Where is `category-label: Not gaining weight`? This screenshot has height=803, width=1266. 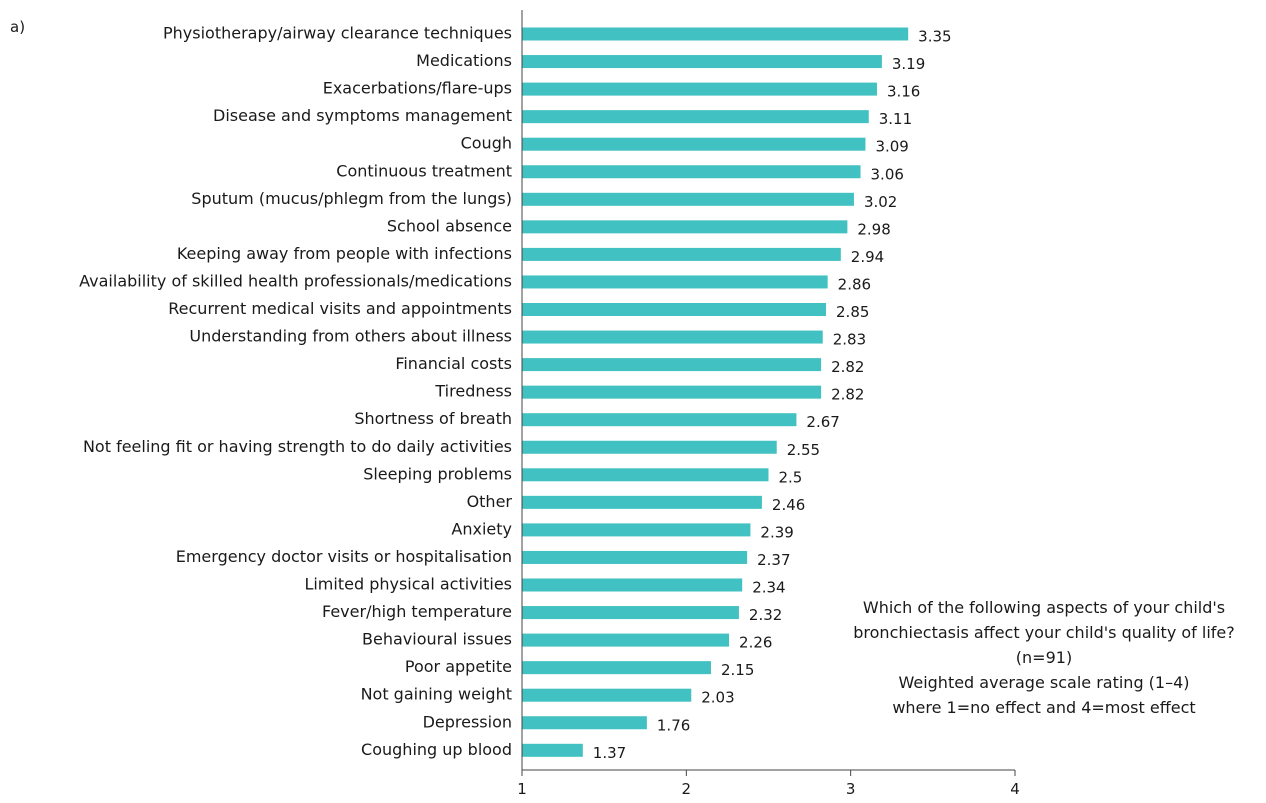 category-label: Not gaining weight is located at coordinates (436, 694).